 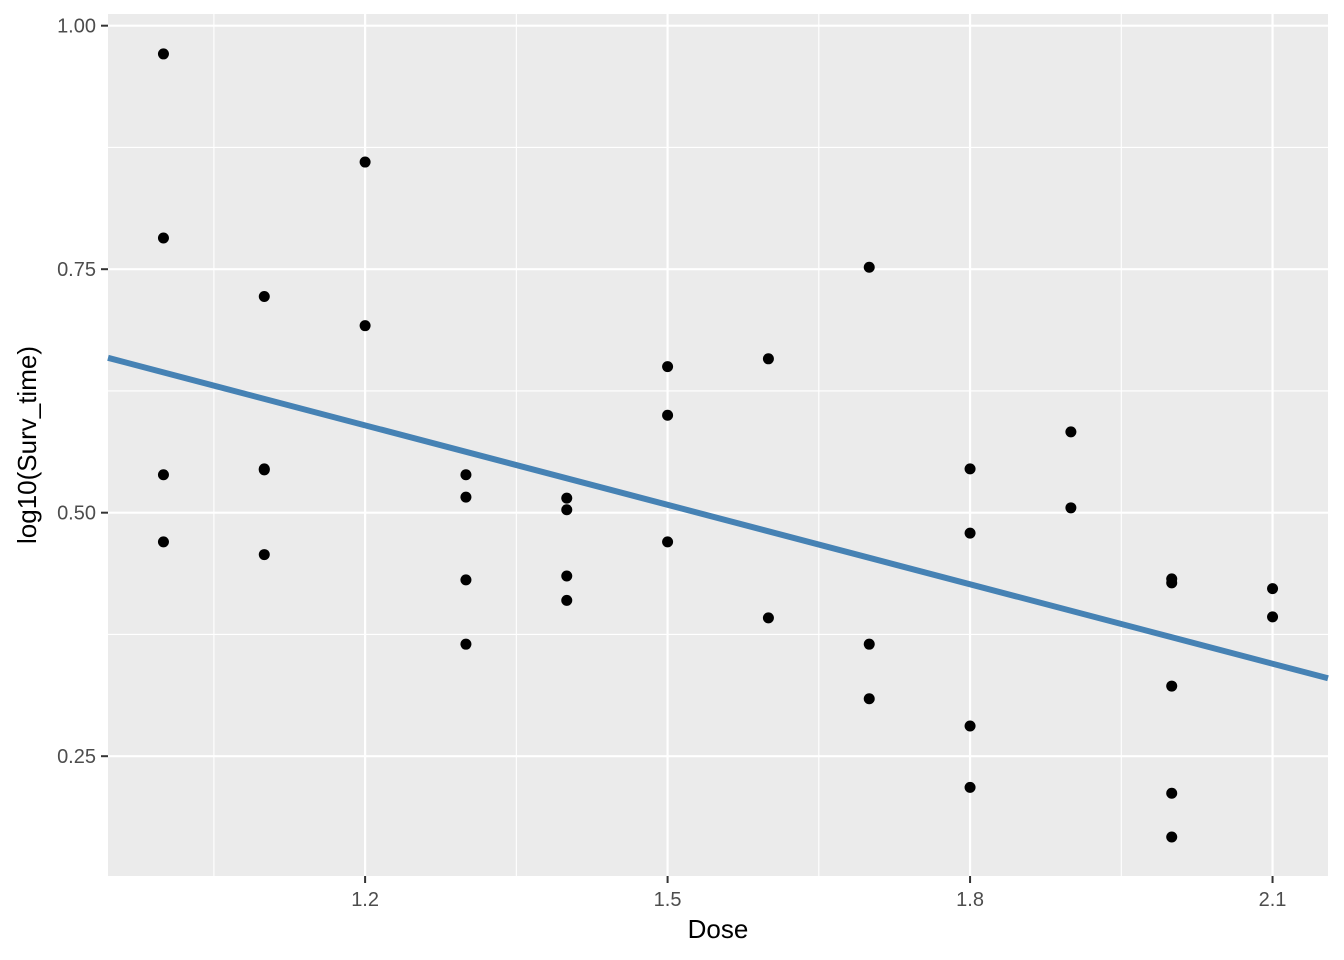 I want to click on y-tick-label: 0.50, so click(x=76, y=514).